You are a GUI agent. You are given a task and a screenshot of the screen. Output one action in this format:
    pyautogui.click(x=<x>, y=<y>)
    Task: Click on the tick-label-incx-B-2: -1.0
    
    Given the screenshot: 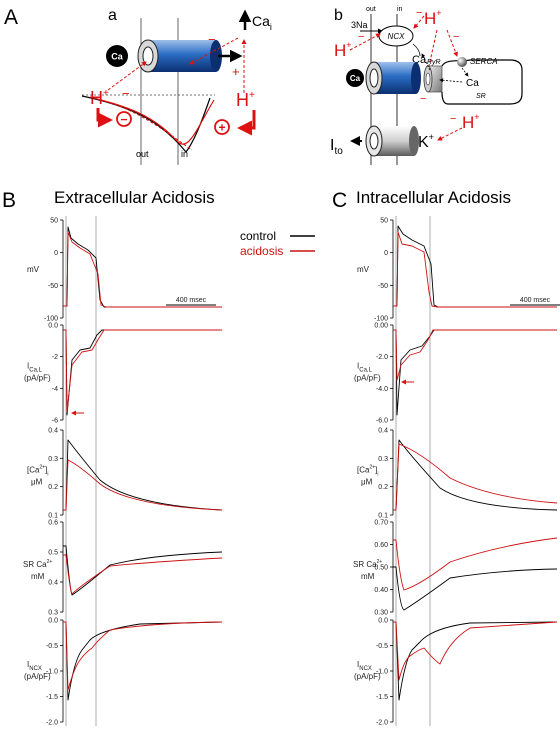 What is the action you would take?
    pyautogui.click(x=52, y=672)
    